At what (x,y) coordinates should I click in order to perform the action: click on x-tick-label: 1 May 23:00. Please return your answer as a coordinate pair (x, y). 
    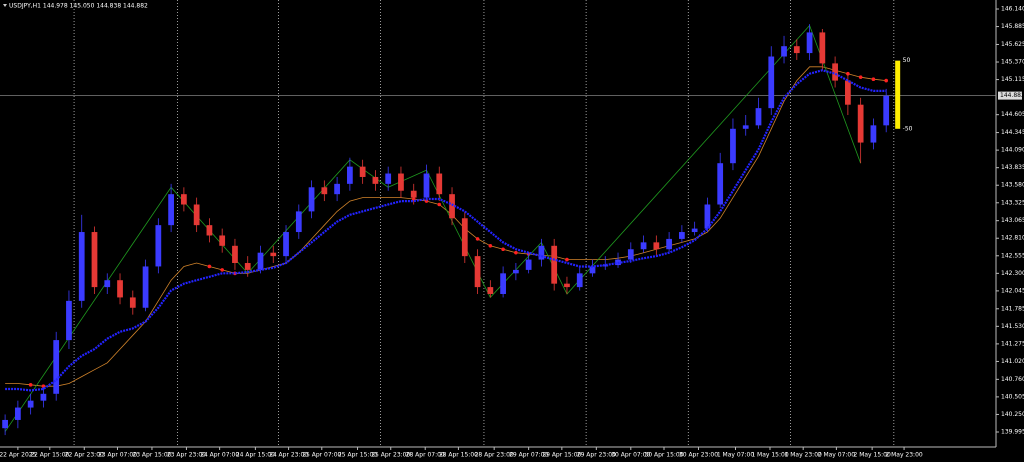
    Looking at the image, I should click on (804, 455).